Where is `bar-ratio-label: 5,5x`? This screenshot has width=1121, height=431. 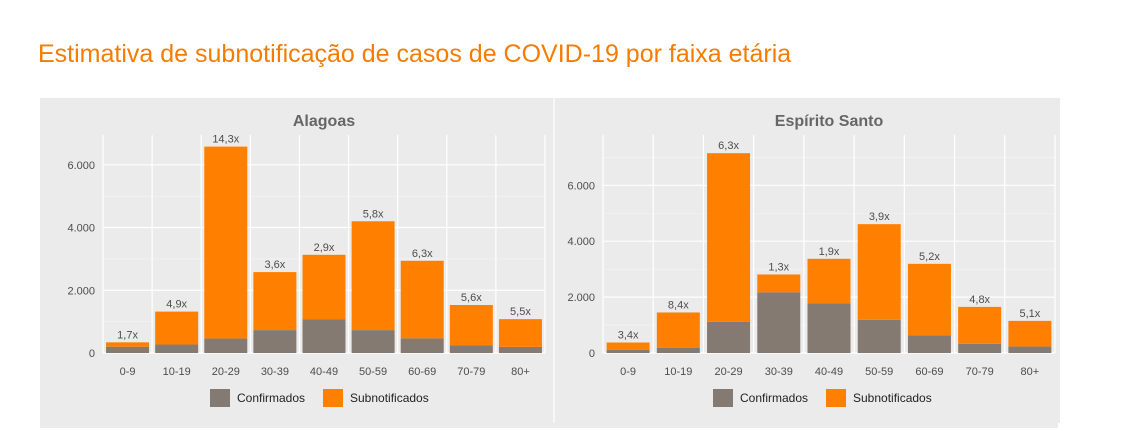 bar-ratio-label: 5,5x is located at coordinates (520, 312).